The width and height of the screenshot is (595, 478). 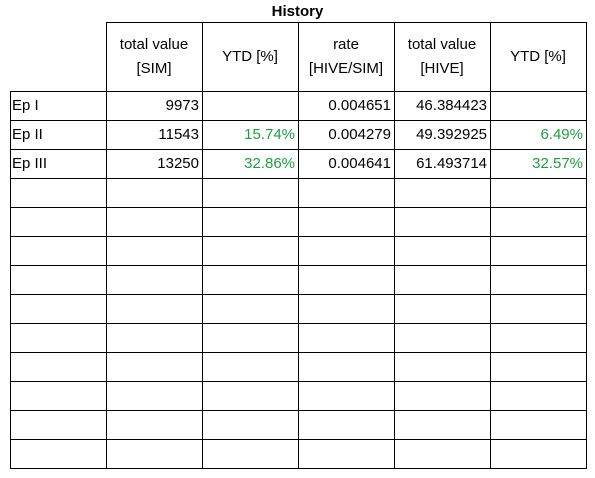 What do you see at coordinates (451, 105) in the screenshot?
I see `cell-hive-value: 46.384423` at bounding box center [451, 105].